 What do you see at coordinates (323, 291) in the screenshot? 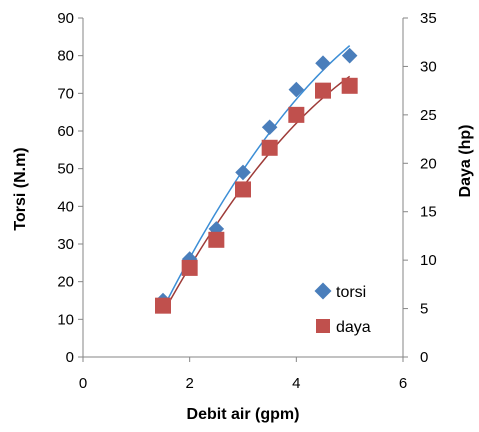
I see `legend-marker-torsi` at bounding box center [323, 291].